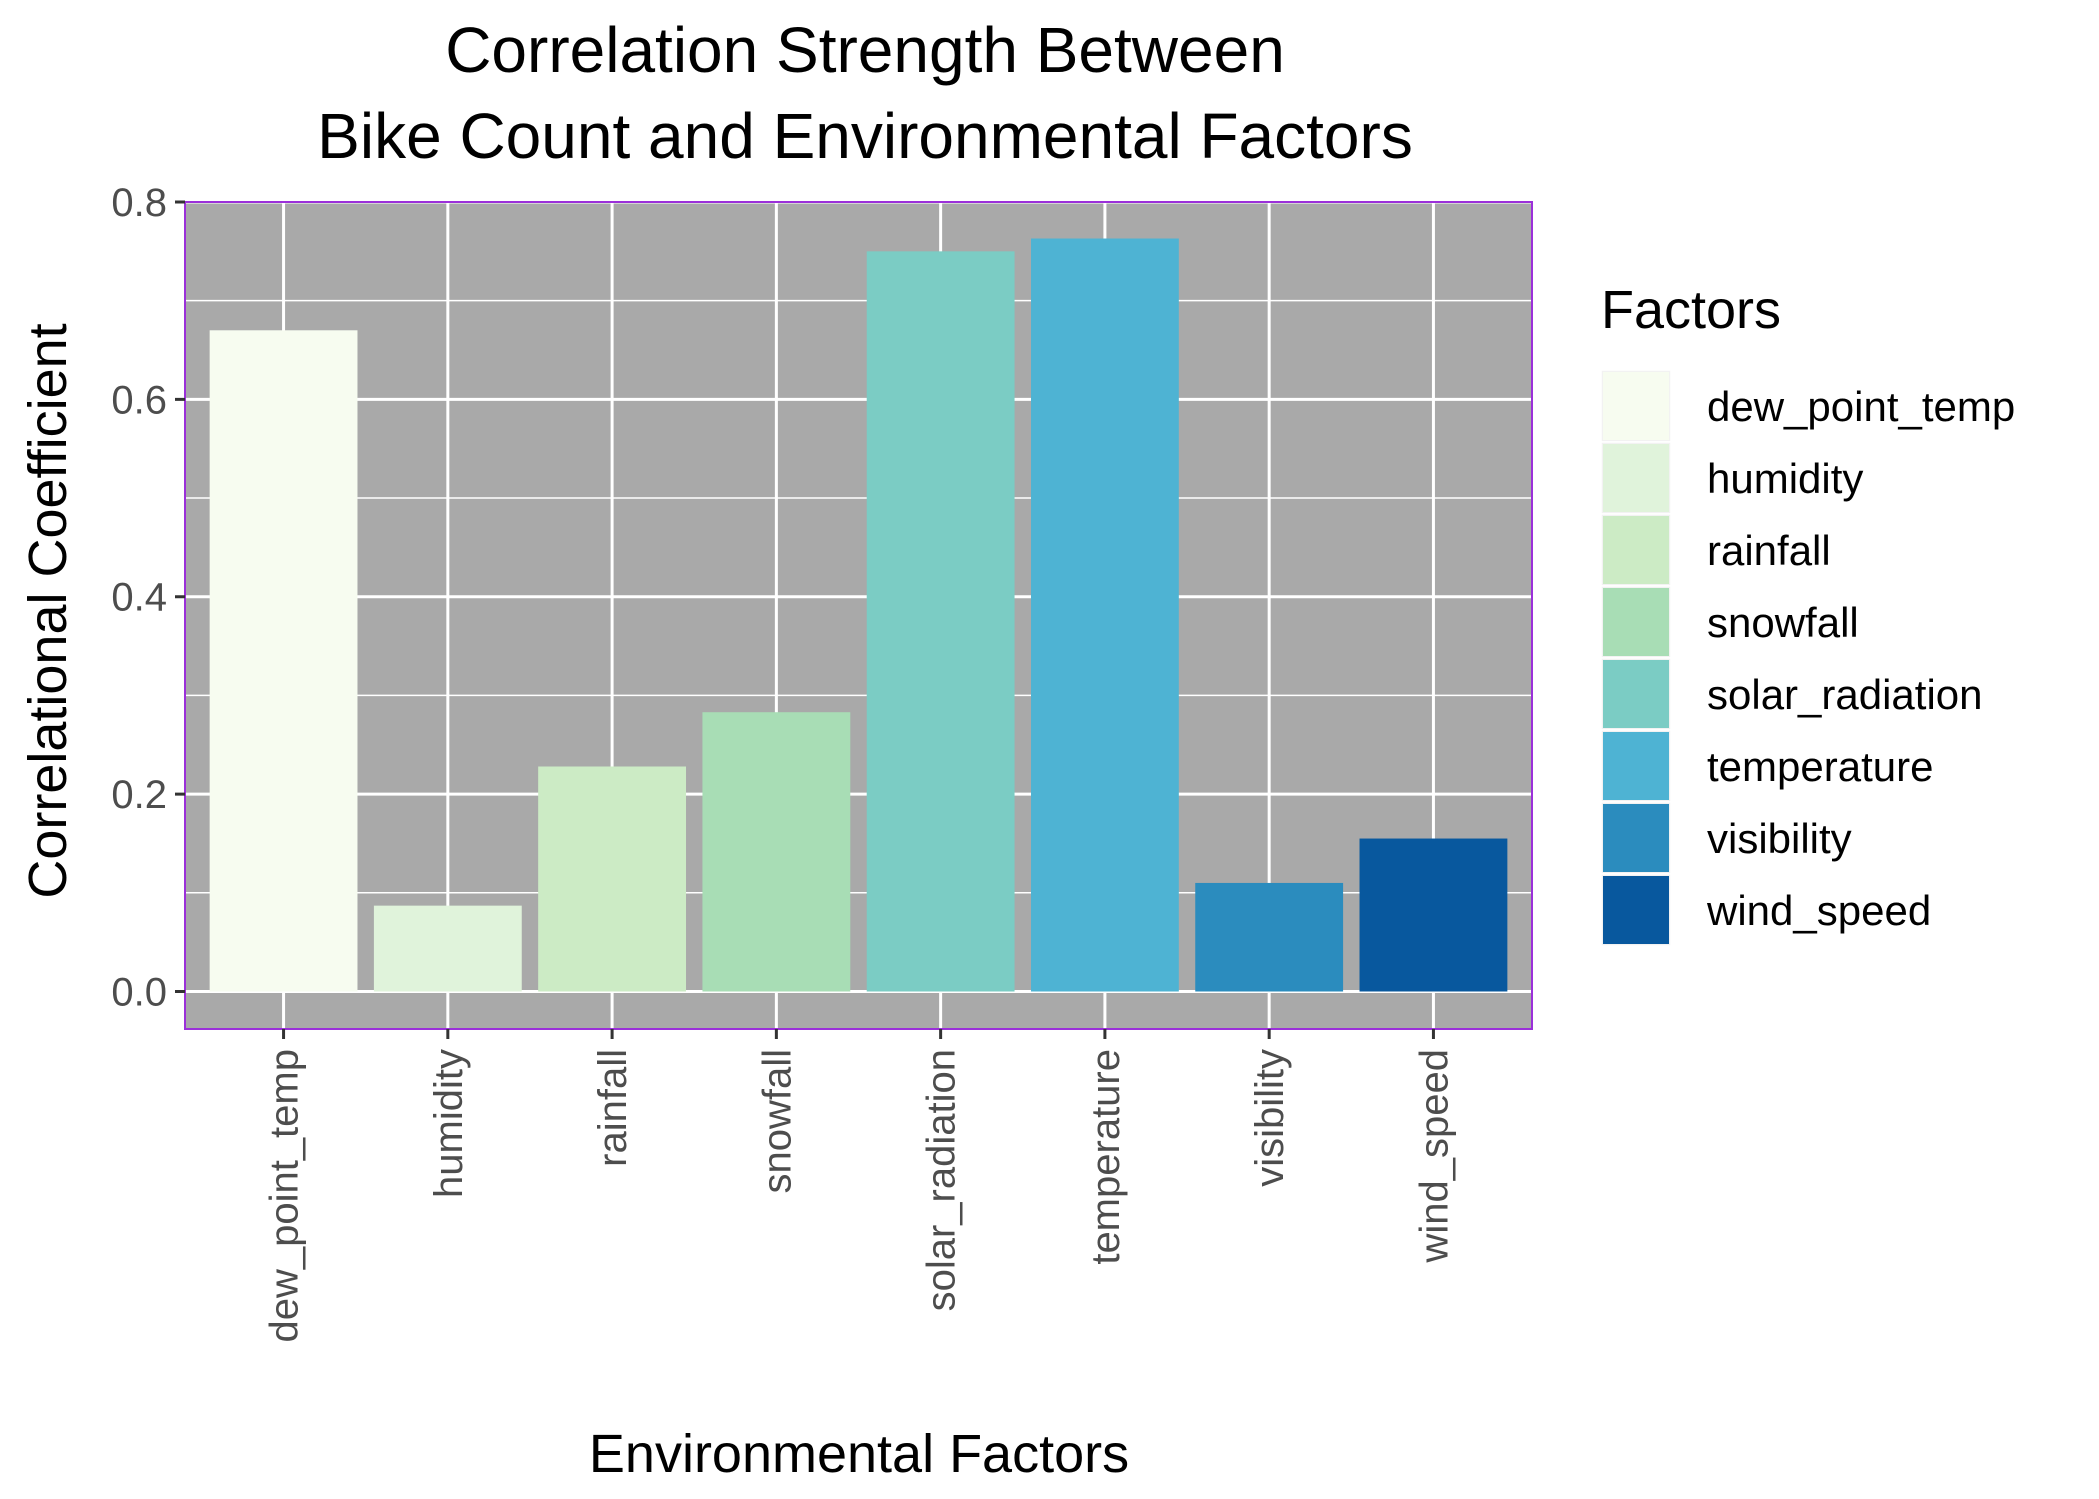  Describe the element at coordinates (139, 400) in the screenshot. I see `y-tick-label: 0.6` at that location.